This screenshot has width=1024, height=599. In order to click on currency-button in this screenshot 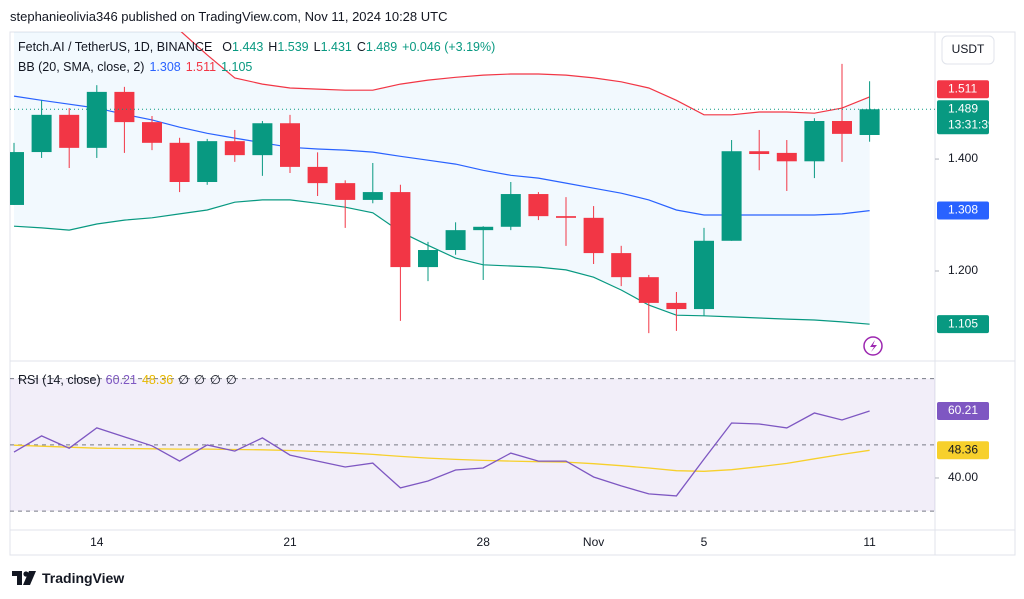, I will do `click(968, 50)`.